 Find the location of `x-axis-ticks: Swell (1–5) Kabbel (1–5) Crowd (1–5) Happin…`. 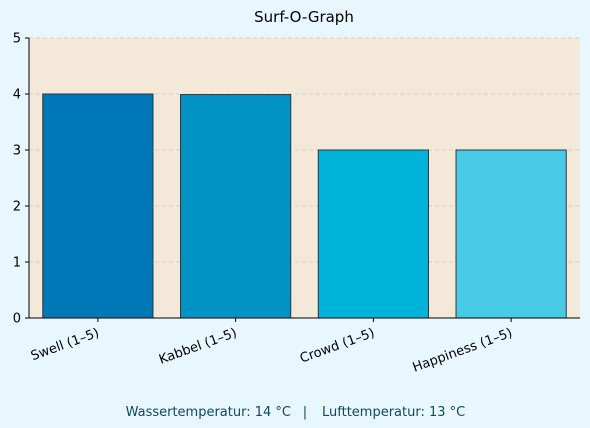

x-axis-ticks: Swell (1–5) Kabbel (1–5) Crowd (1–5) Happin… is located at coordinates (272, 347).